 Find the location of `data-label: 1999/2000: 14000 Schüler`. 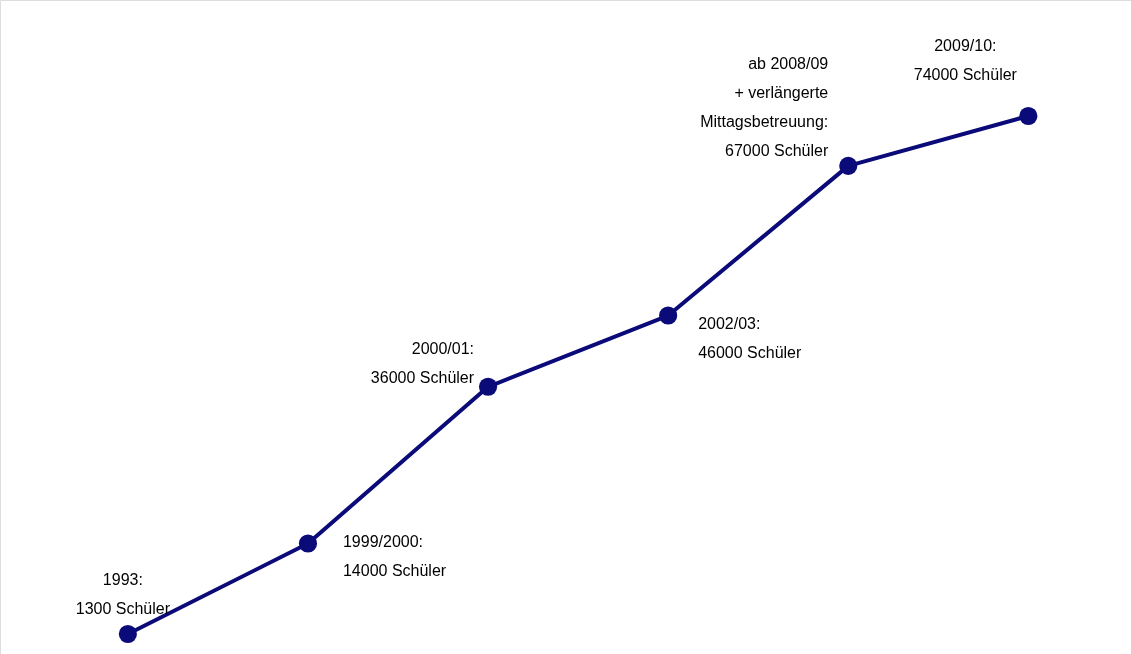

data-label: 1999/2000: 14000 Schüler is located at coordinates (394, 555).